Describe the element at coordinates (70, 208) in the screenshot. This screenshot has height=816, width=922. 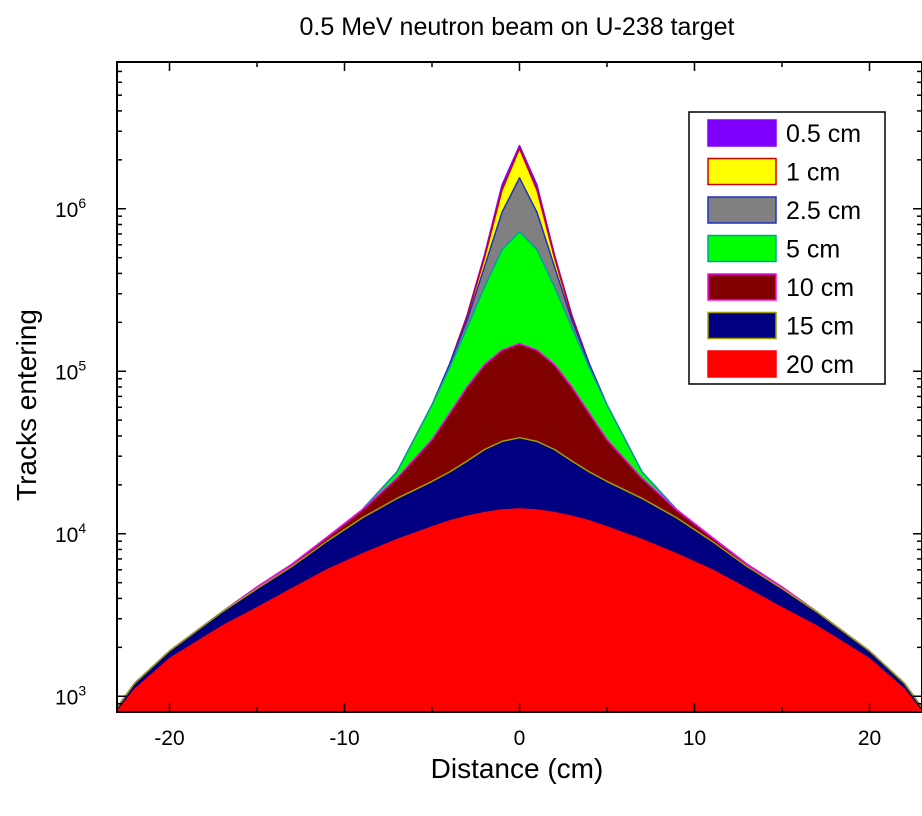
I see `y-tick-label: 10⁶` at that location.